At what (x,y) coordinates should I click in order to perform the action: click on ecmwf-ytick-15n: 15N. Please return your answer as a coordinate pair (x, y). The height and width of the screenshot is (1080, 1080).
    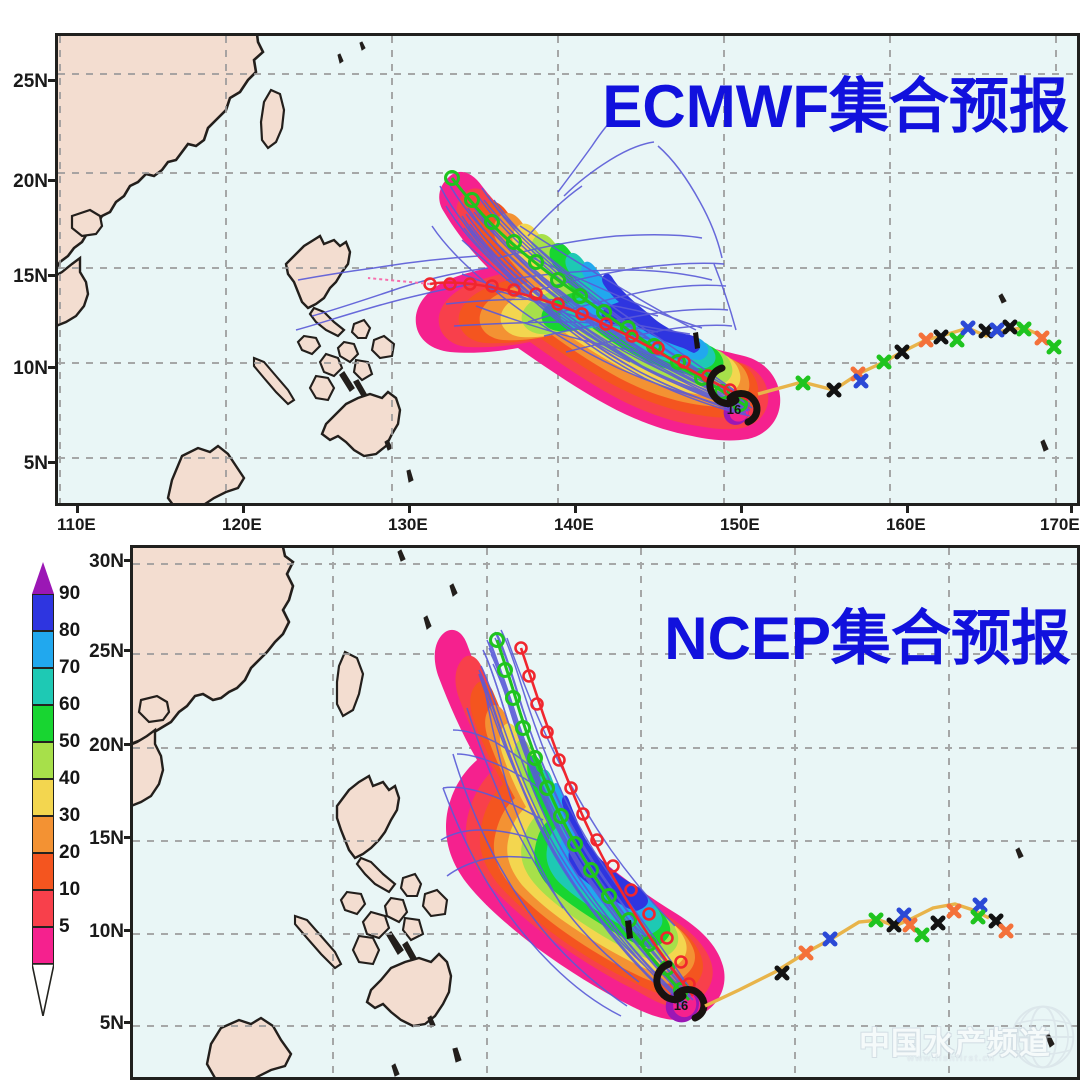
    Looking at the image, I should click on (30, 276).